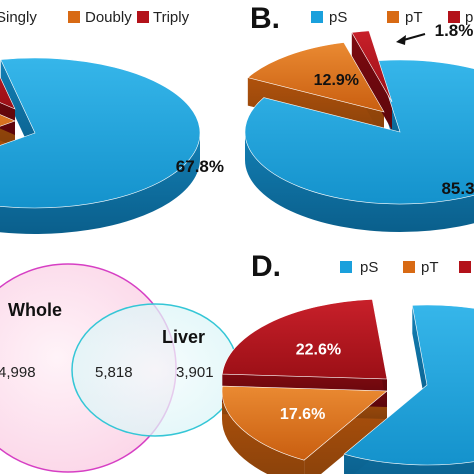  Describe the element at coordinates (195, 372) in the screenshot. I see `venn-value-liver-only: 3,901` at that location.